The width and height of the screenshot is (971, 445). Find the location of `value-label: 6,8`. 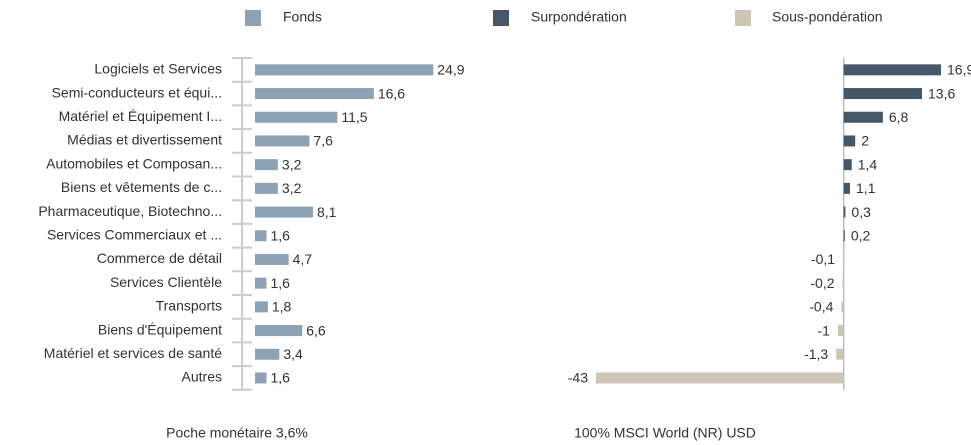

value-label: 6,8 is located at coordinates (899, 117).